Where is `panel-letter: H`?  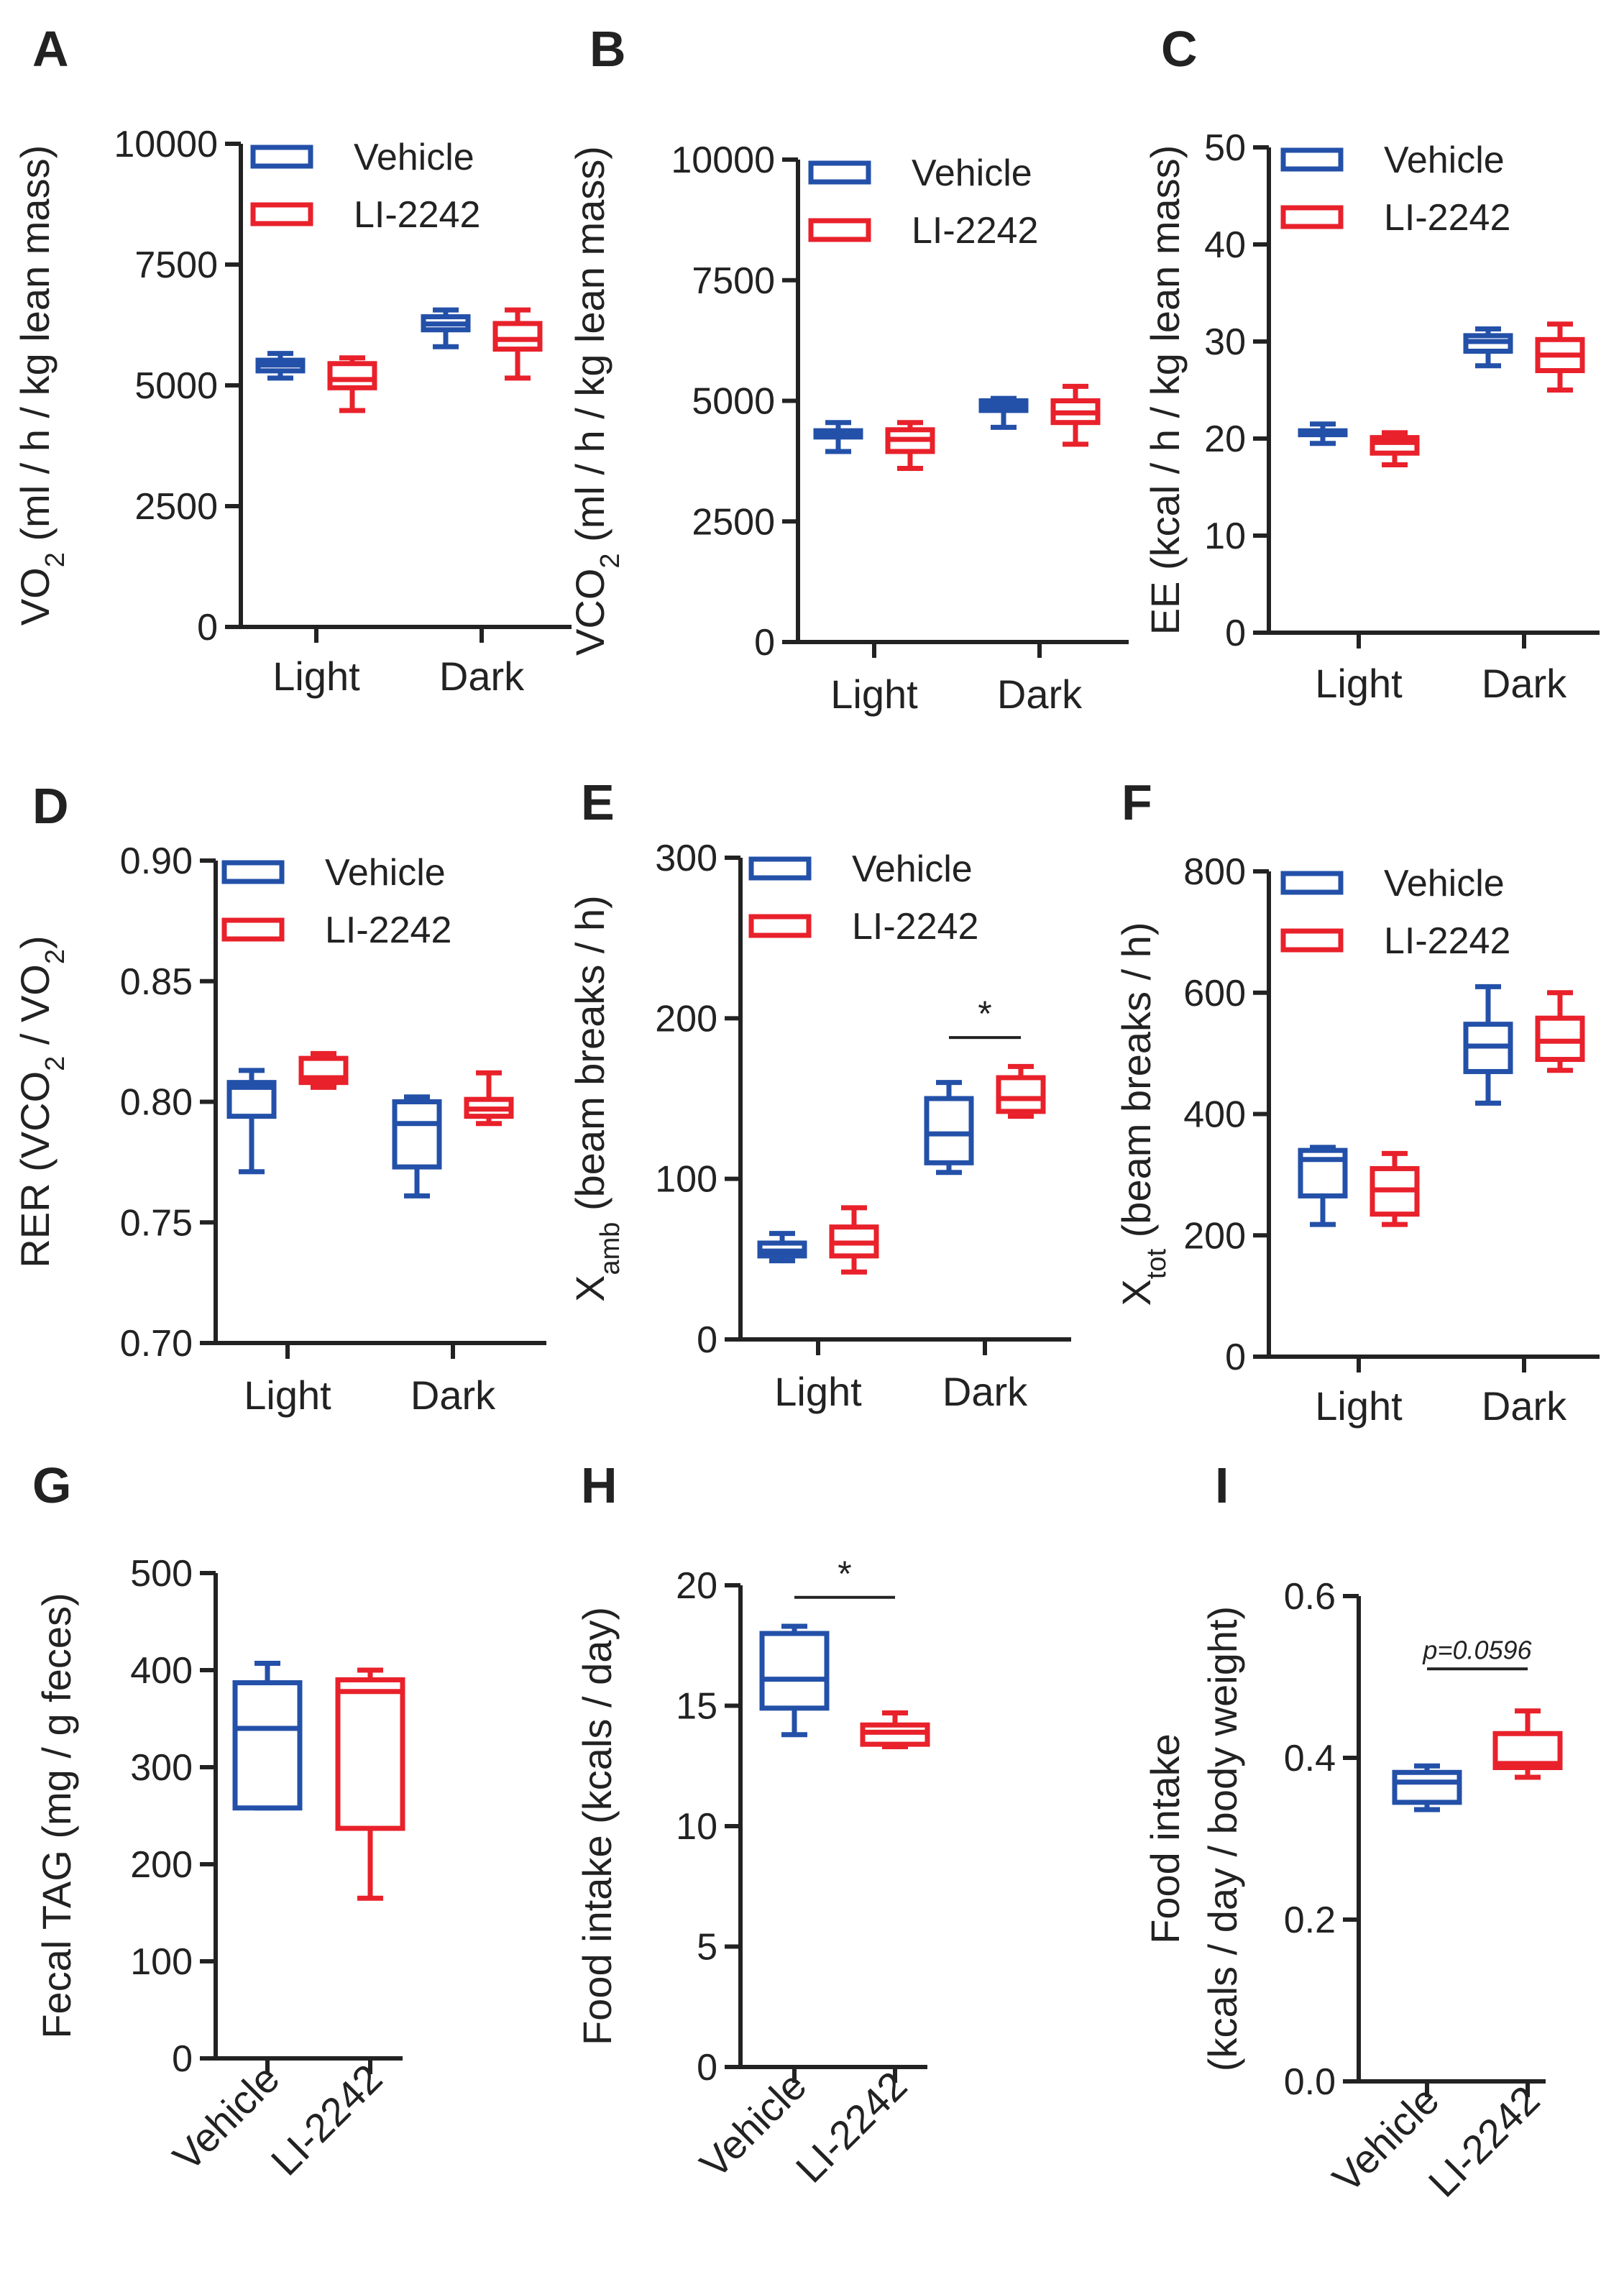 panel-letter: H is located at coordinates (599, 1485).